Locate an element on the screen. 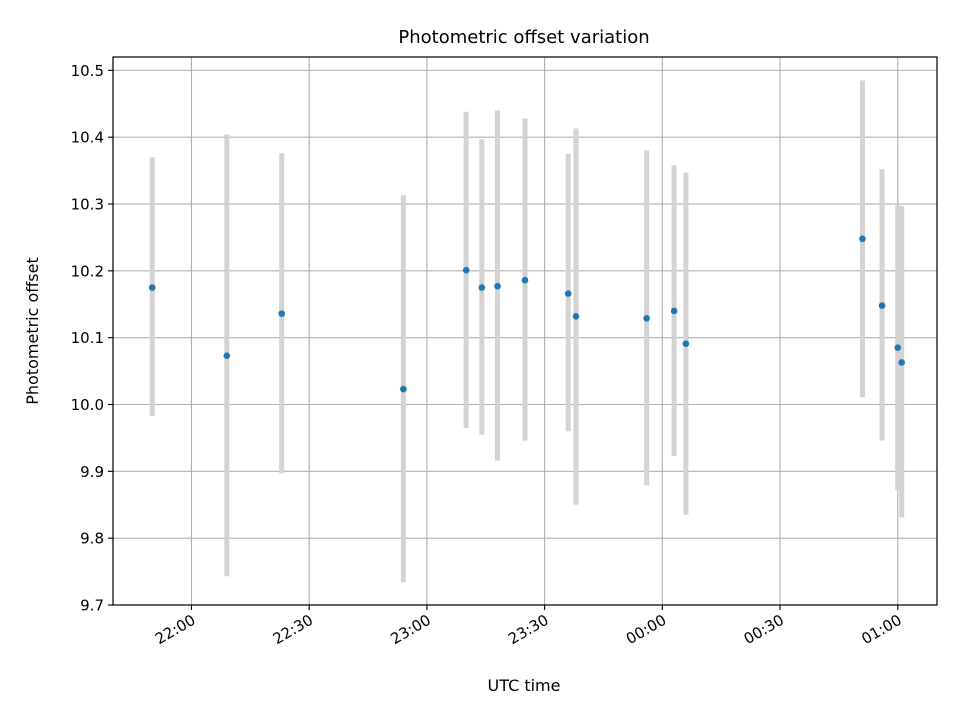 The width and height of the screenshot is (960, 720). chart-title: Photometric offset variation is located at coordinates (523, 37).